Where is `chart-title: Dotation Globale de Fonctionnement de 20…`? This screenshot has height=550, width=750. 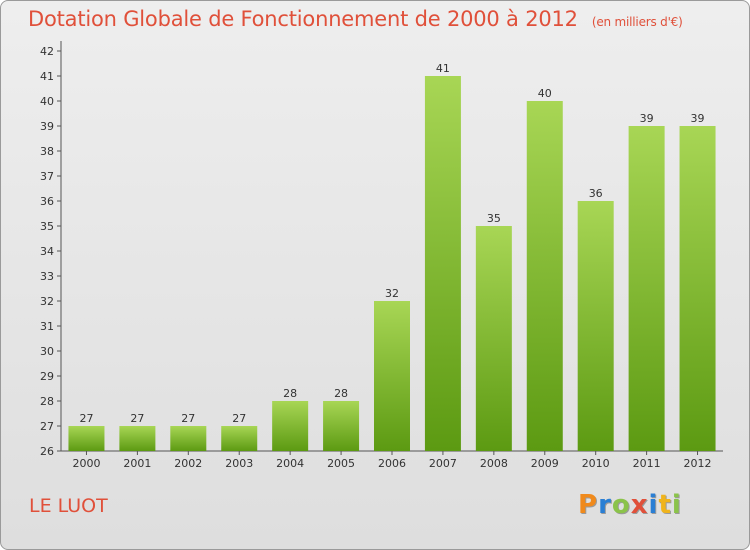 chart-title: Dotation Globale de Fonctionnement de 20… is located at coordinates (355, 19).